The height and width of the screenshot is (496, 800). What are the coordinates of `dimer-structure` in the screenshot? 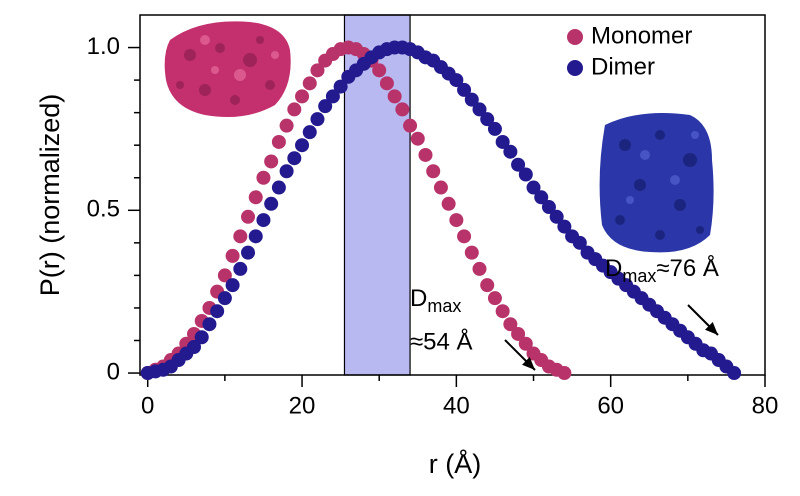 It's located at (656, 182).